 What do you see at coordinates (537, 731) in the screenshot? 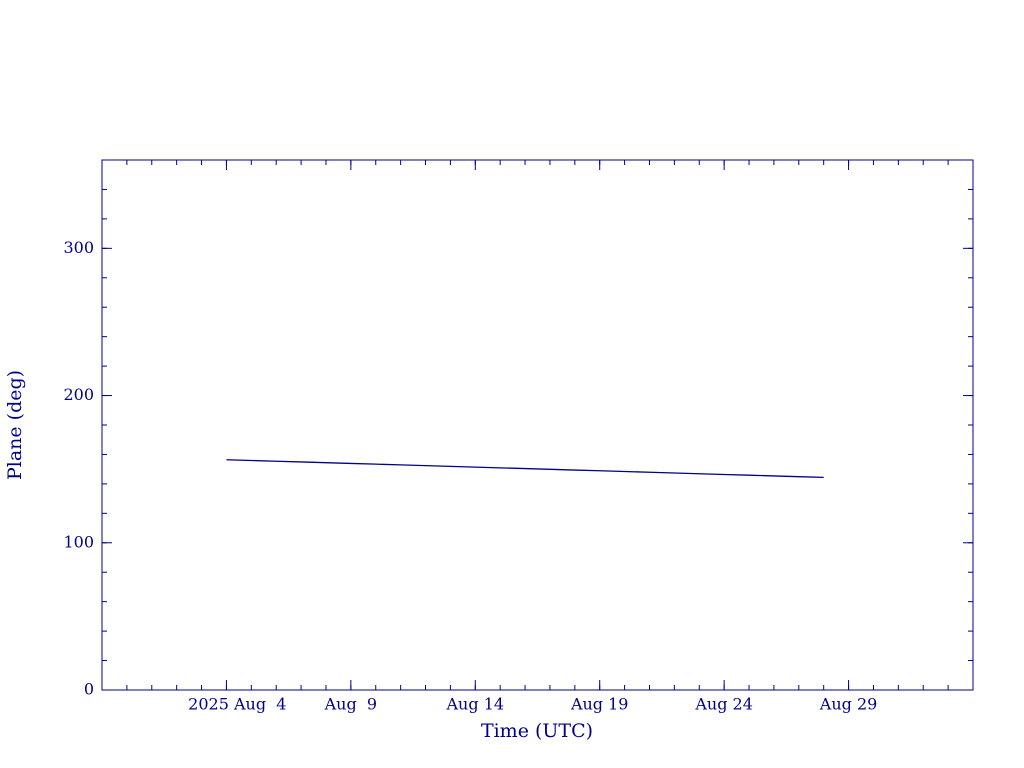
I see `x-axis-title: Time (UTC)` at bounding box center [537, 731].